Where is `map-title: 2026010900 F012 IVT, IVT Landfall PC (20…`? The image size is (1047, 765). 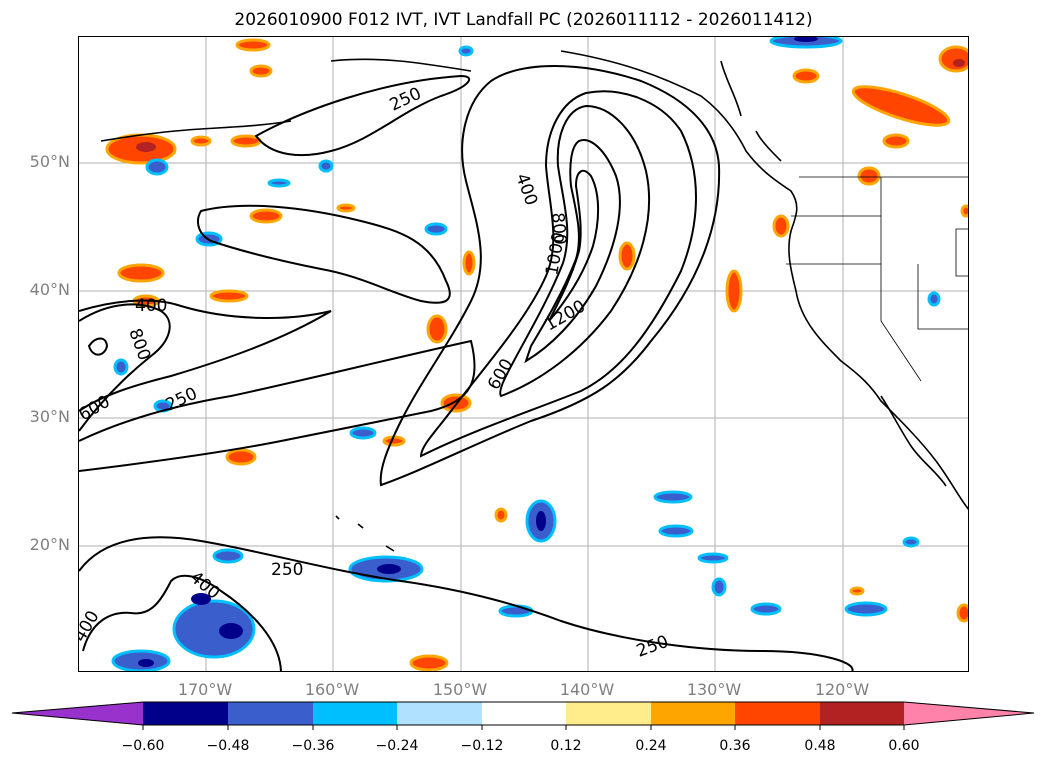
map-title: 2026010900 F012 IVT, IVT Landfall PC (20… is located at coordinates (523, 20).